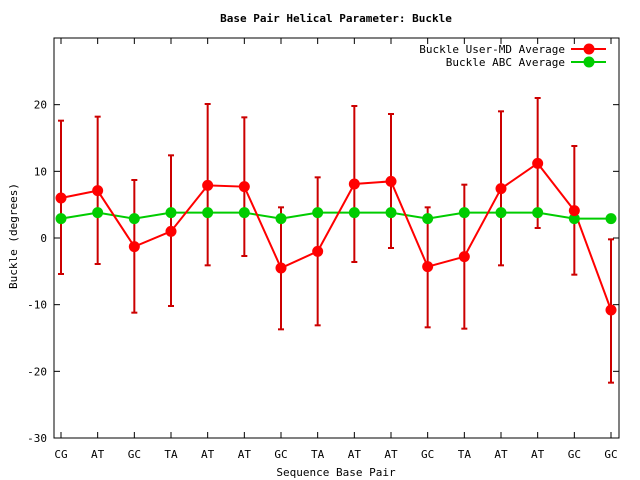 The image size is (640, 480). What do you see at coordinates (43, 238) in the screenshot?
I see `y-tick-label: 0` at bounding box center [43, 238].